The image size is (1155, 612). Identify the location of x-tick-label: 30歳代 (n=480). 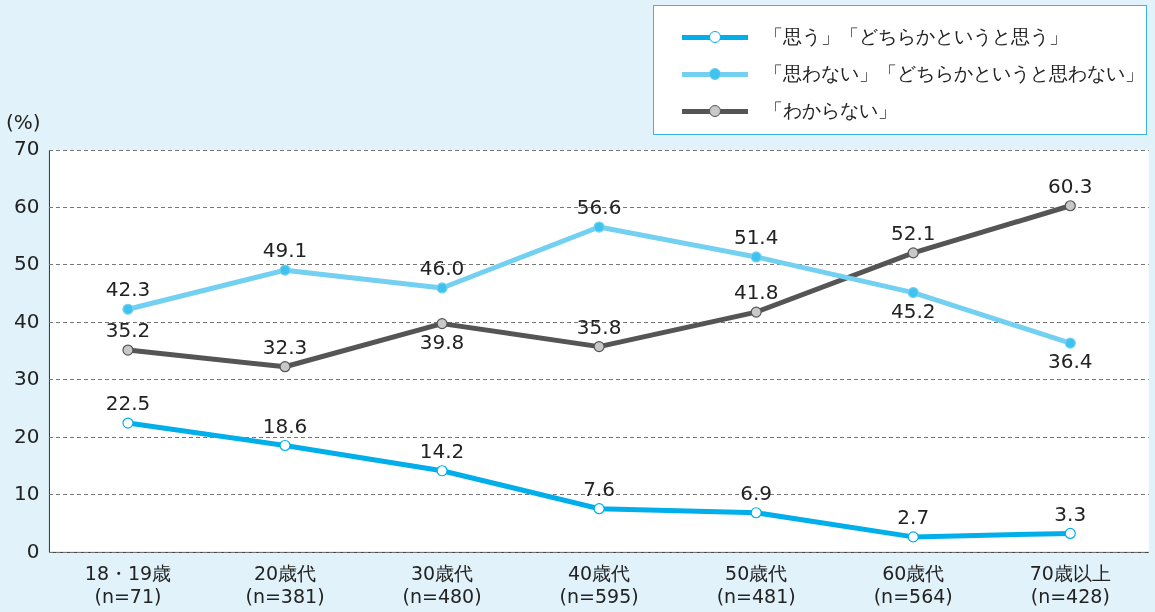
(442, 584).